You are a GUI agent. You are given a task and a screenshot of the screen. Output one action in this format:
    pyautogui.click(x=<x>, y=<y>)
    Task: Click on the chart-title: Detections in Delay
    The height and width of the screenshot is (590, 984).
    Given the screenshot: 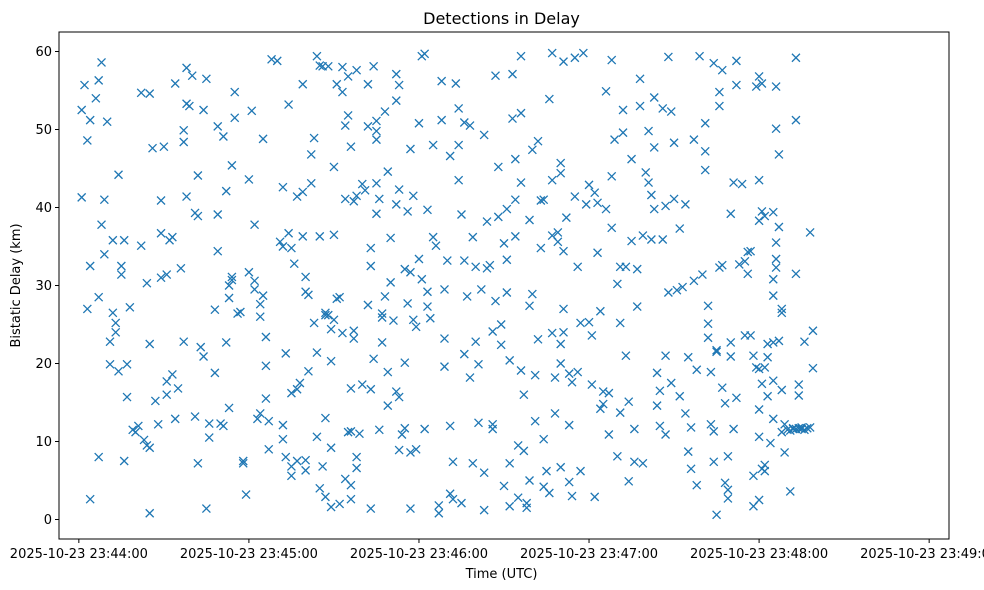 What is the action you would take?
    pyautogui.click(x=501, y=18)
    